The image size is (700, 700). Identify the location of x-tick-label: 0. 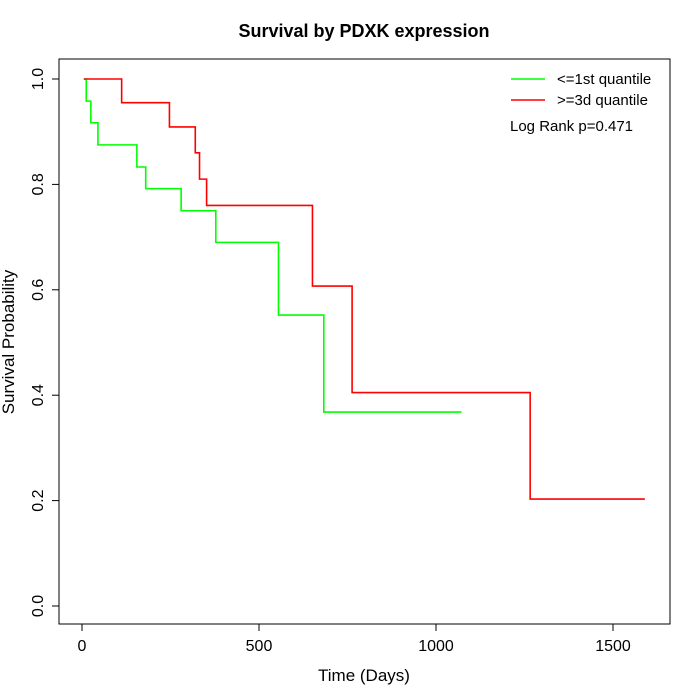
(82, 646).